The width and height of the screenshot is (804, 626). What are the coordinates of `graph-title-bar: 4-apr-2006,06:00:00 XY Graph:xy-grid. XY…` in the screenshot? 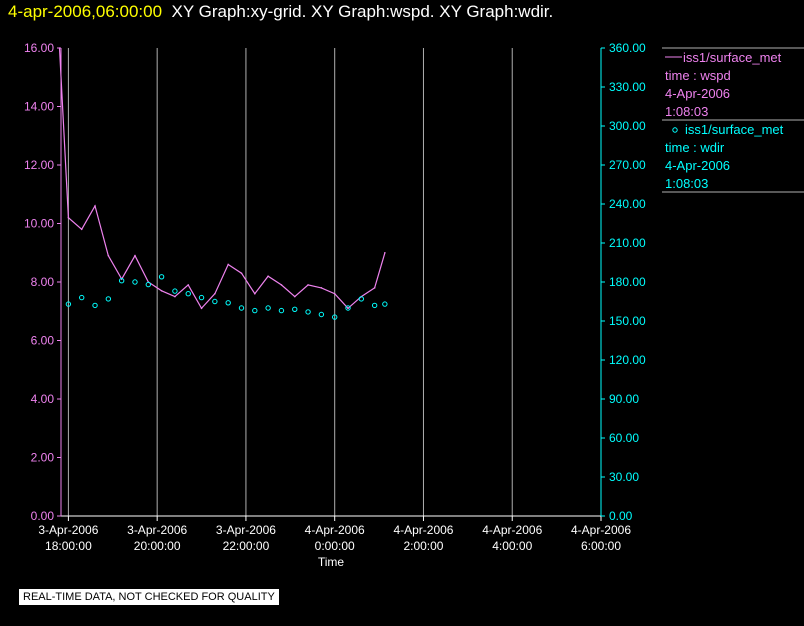 It's located at (280, 12).